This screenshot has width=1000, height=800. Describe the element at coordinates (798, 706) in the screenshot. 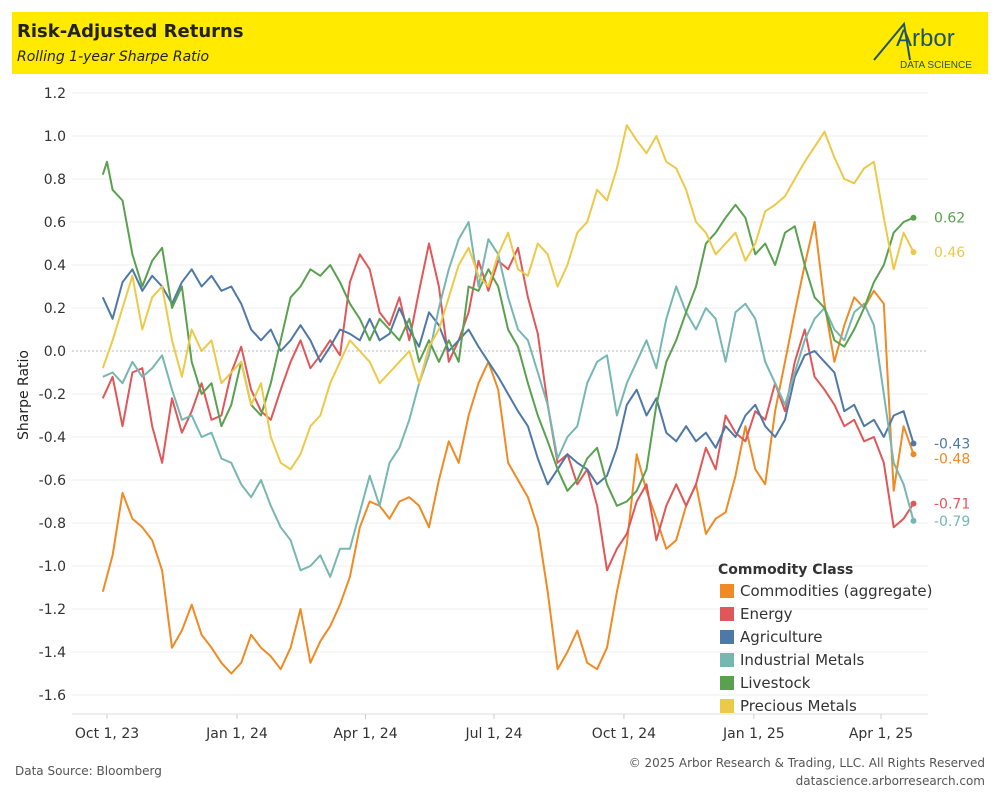

I see `legend-label: Precious Metals` at that location.